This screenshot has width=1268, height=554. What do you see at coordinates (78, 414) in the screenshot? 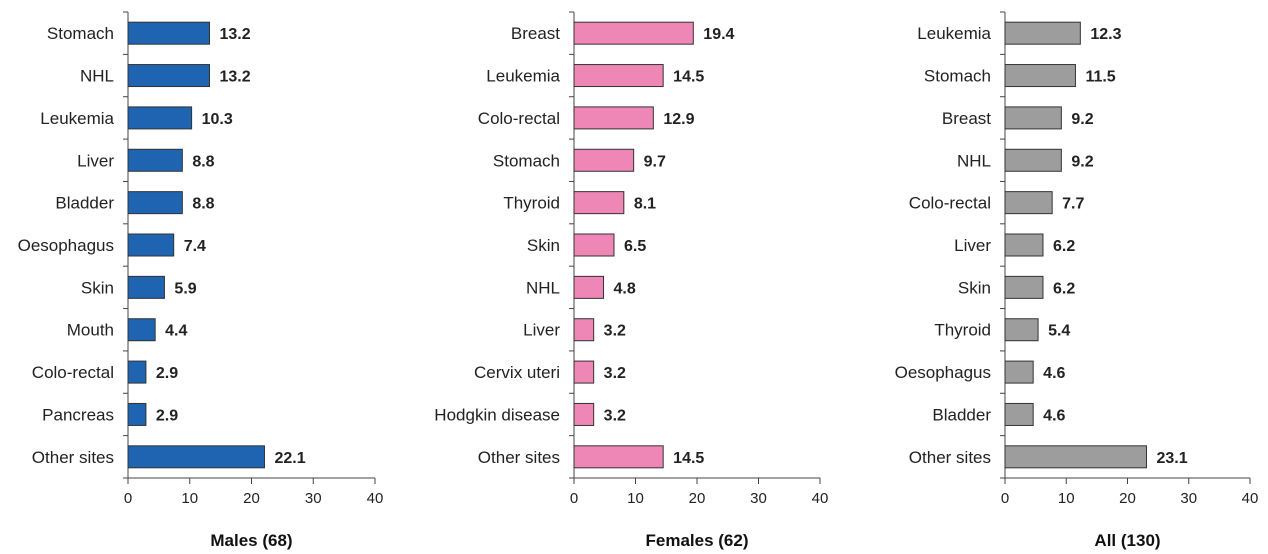
I see `category-label: Pancreas` at bounding box center [78, 414].